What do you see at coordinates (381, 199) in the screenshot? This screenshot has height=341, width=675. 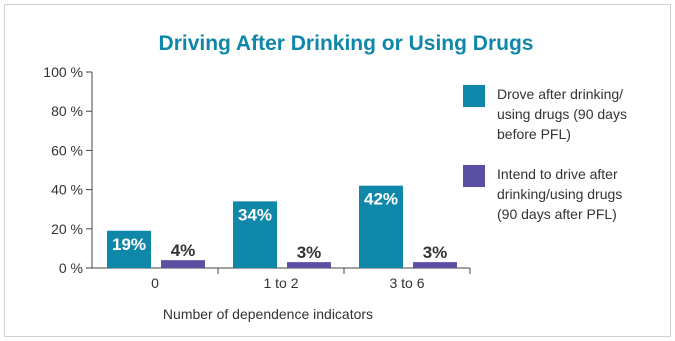 I see `data-label: 42%` at bounding box center [381, 199].